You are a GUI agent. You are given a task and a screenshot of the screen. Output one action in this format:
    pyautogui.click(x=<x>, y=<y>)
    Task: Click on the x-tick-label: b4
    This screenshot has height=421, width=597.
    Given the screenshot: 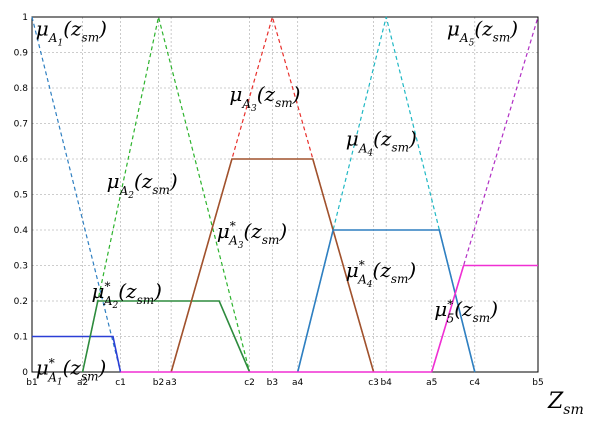 What is the action you would take?
    pyautogui.click(x=386, y=383)
    